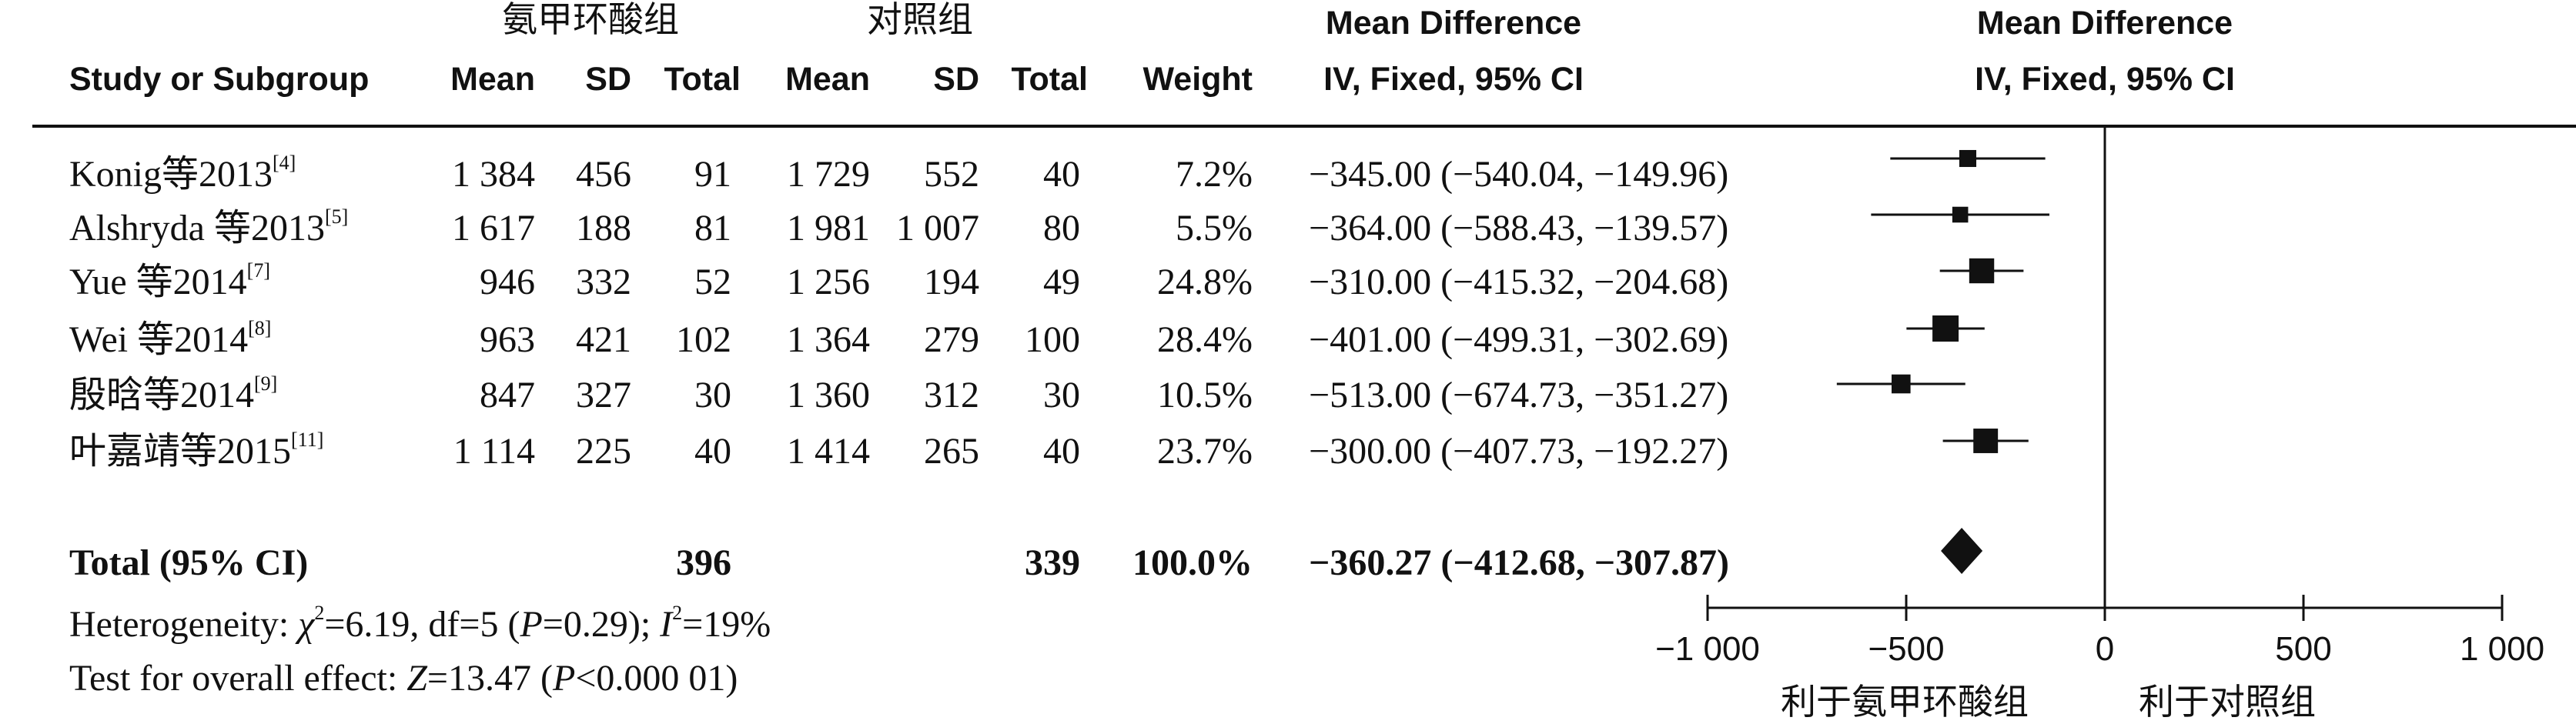 This screenshot has width=2576, height=724. I want to click on study-ref: [7], so click(258, 270).